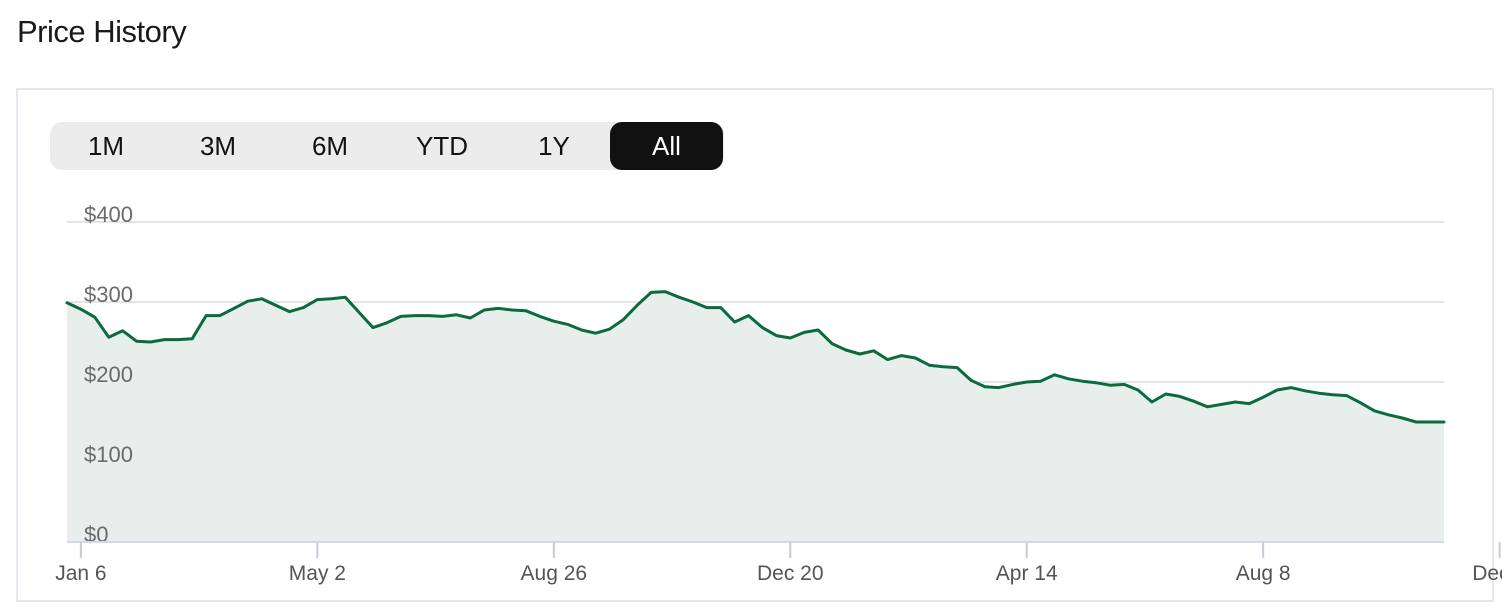  Describe the element at coordinates (790, 573) in the screenshot. I see `x-tick-label: Dec 20` at that location.